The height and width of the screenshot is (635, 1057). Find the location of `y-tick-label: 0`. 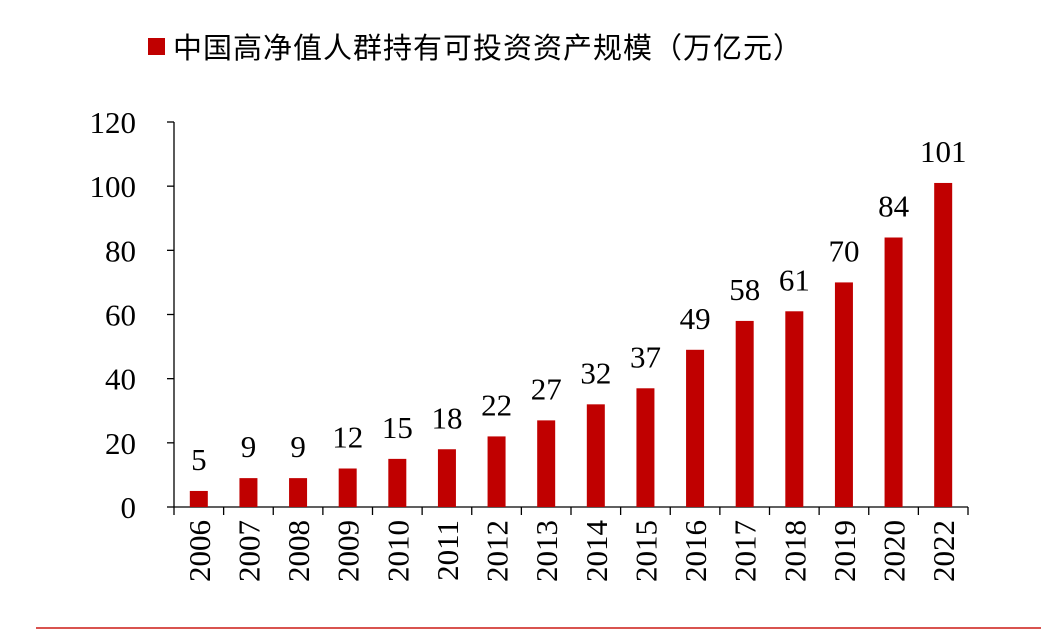

y-tick-label: 0 is located at coordinates (129, 507).